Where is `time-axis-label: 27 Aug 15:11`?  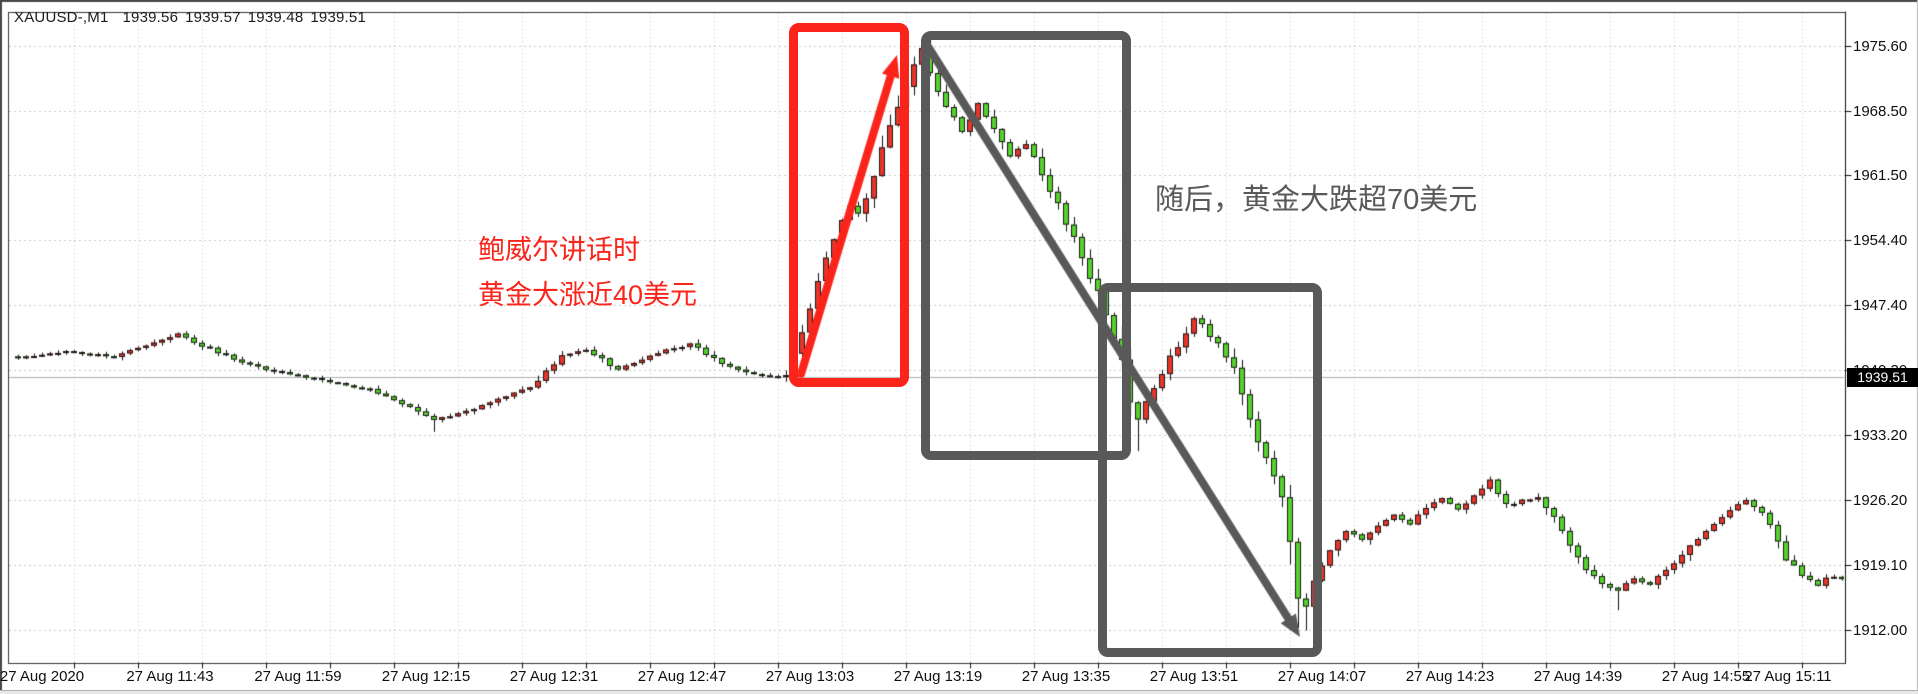
time-axis-label: 27 Aug 15:11 is located at coordinates (1788, 676).